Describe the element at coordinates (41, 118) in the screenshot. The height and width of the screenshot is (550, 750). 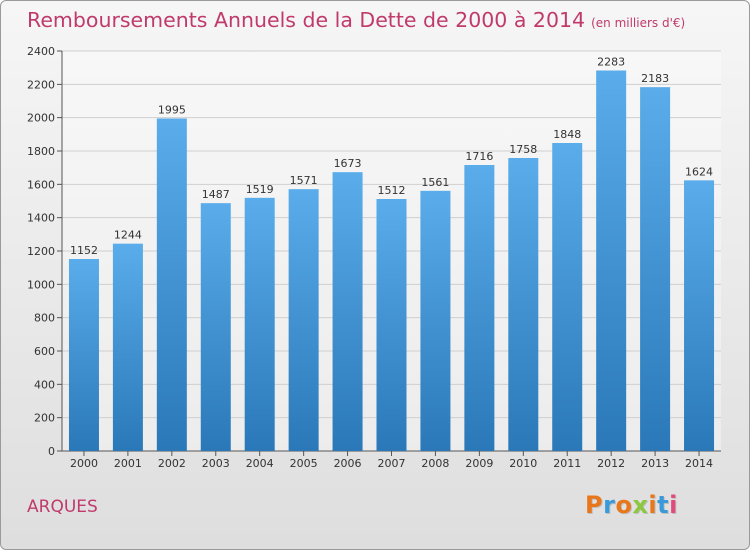
I see `y-tick-label: 2000` at that location.